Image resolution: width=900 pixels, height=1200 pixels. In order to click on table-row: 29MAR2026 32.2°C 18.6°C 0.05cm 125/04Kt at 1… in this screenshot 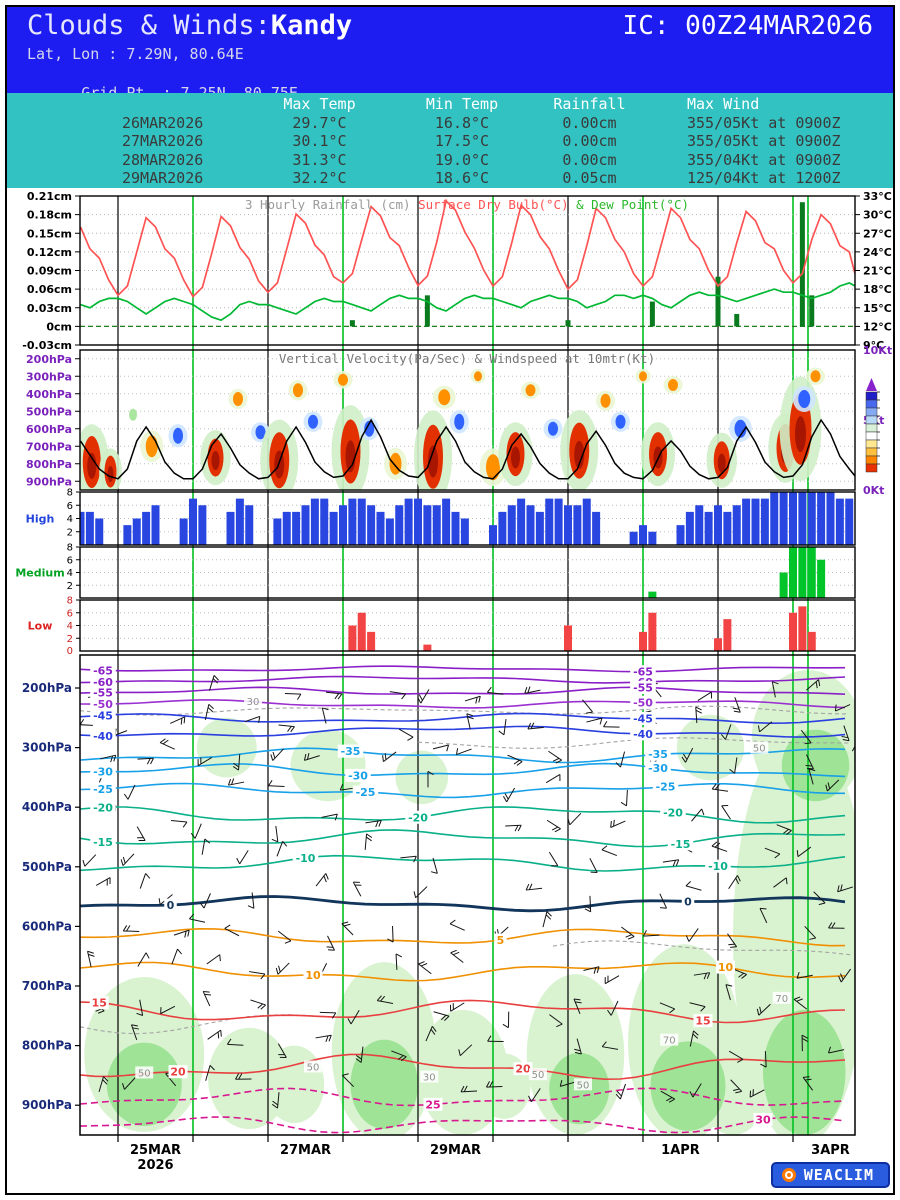, I will do `click(497, 178)`.